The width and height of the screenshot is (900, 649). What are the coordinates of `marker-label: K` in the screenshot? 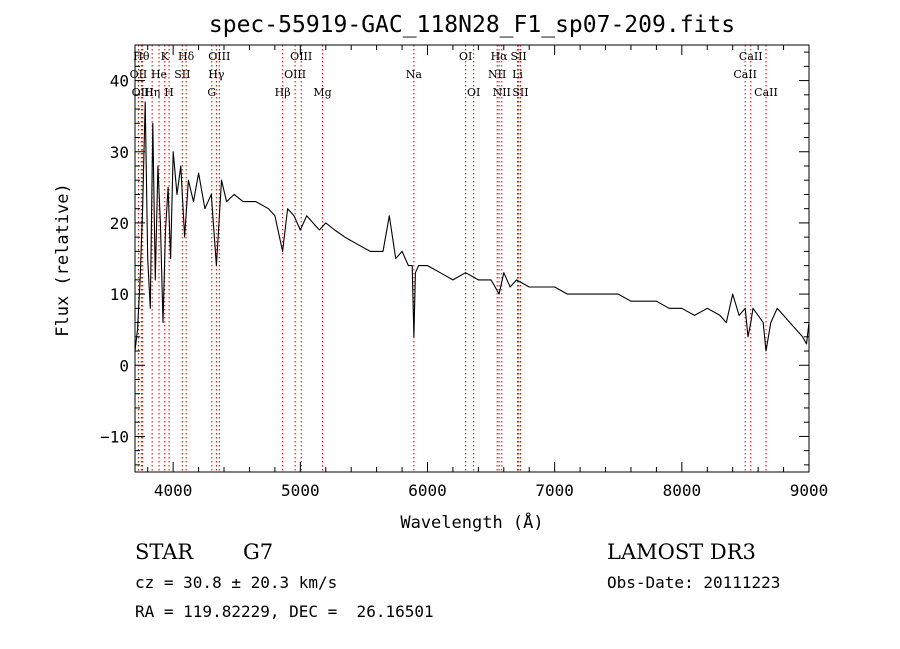 It's located at (165, 56).